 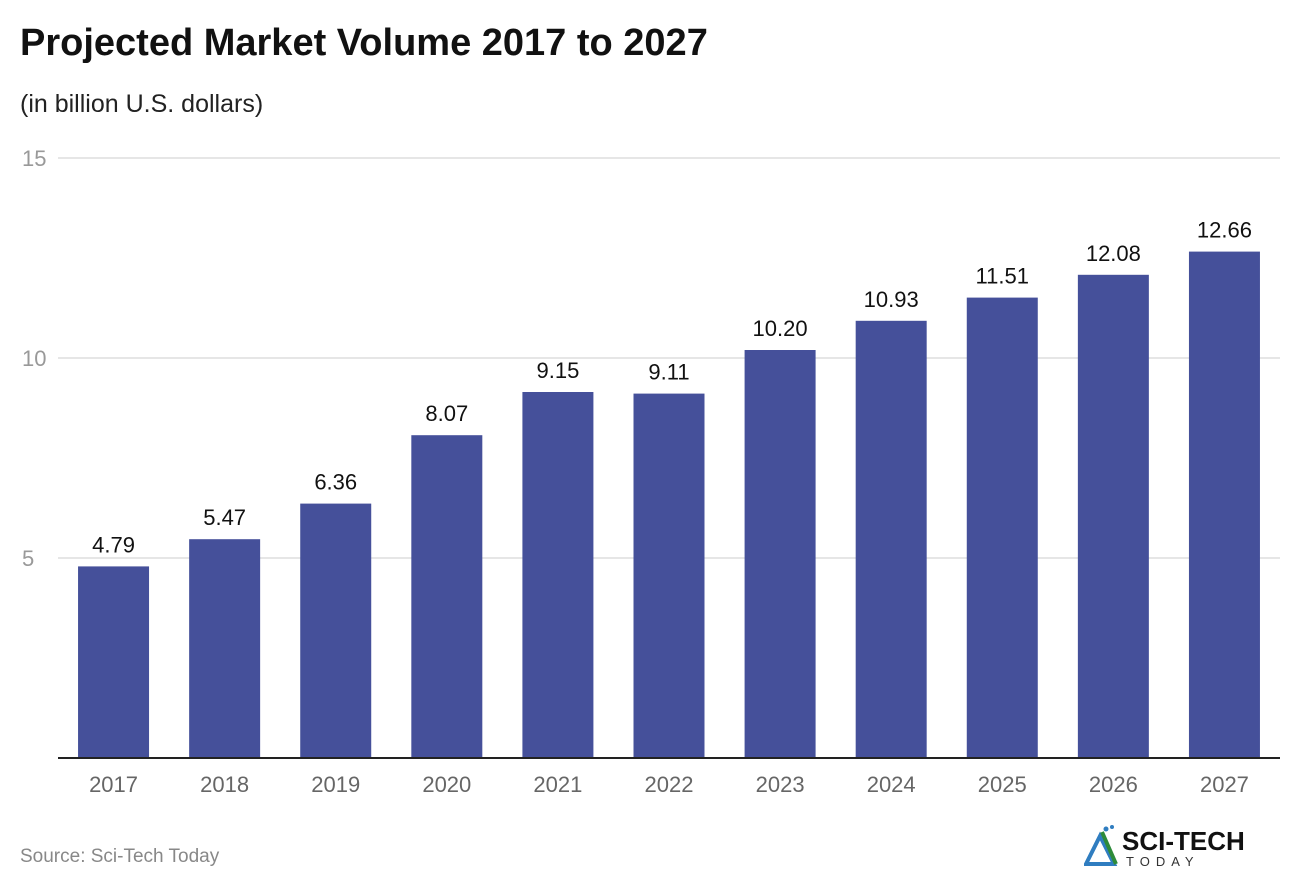 What do you see at coordinates (669, 784) in the screenshot?
I see `x-tick-label: 2022` at bounding box center [669, 784].